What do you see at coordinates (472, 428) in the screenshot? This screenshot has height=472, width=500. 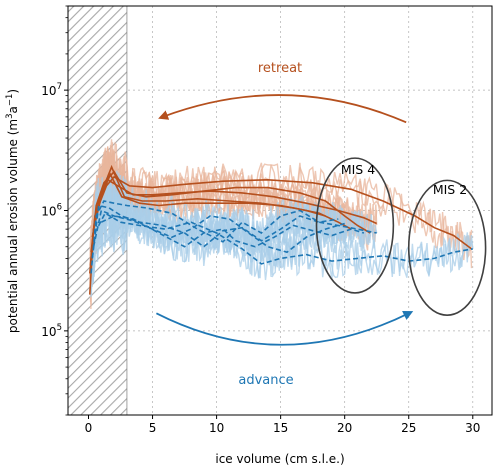 I see `x-tick-label-6: 30` at bounding box center [472, 428].